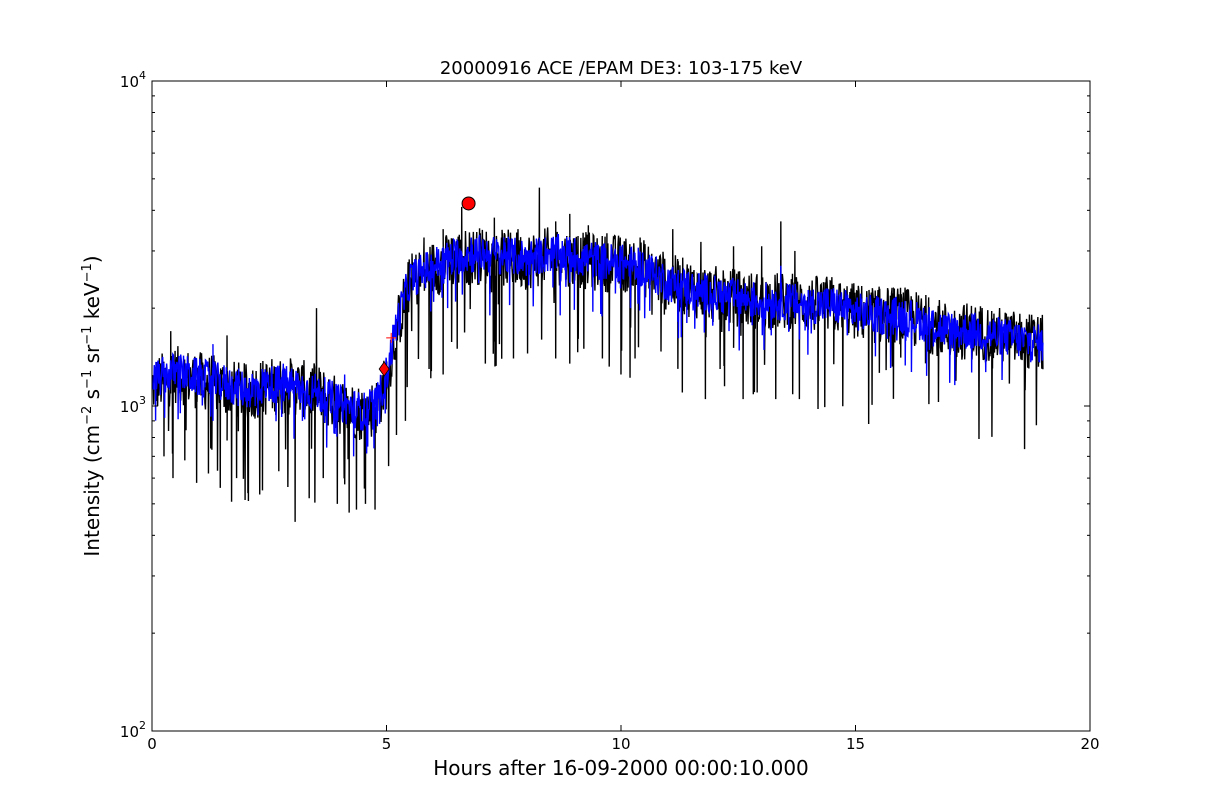  What do you see at coordinates (152, 744) in the screenshot?
I see `x-tick-label: 0` at bounding box center [152, 744].